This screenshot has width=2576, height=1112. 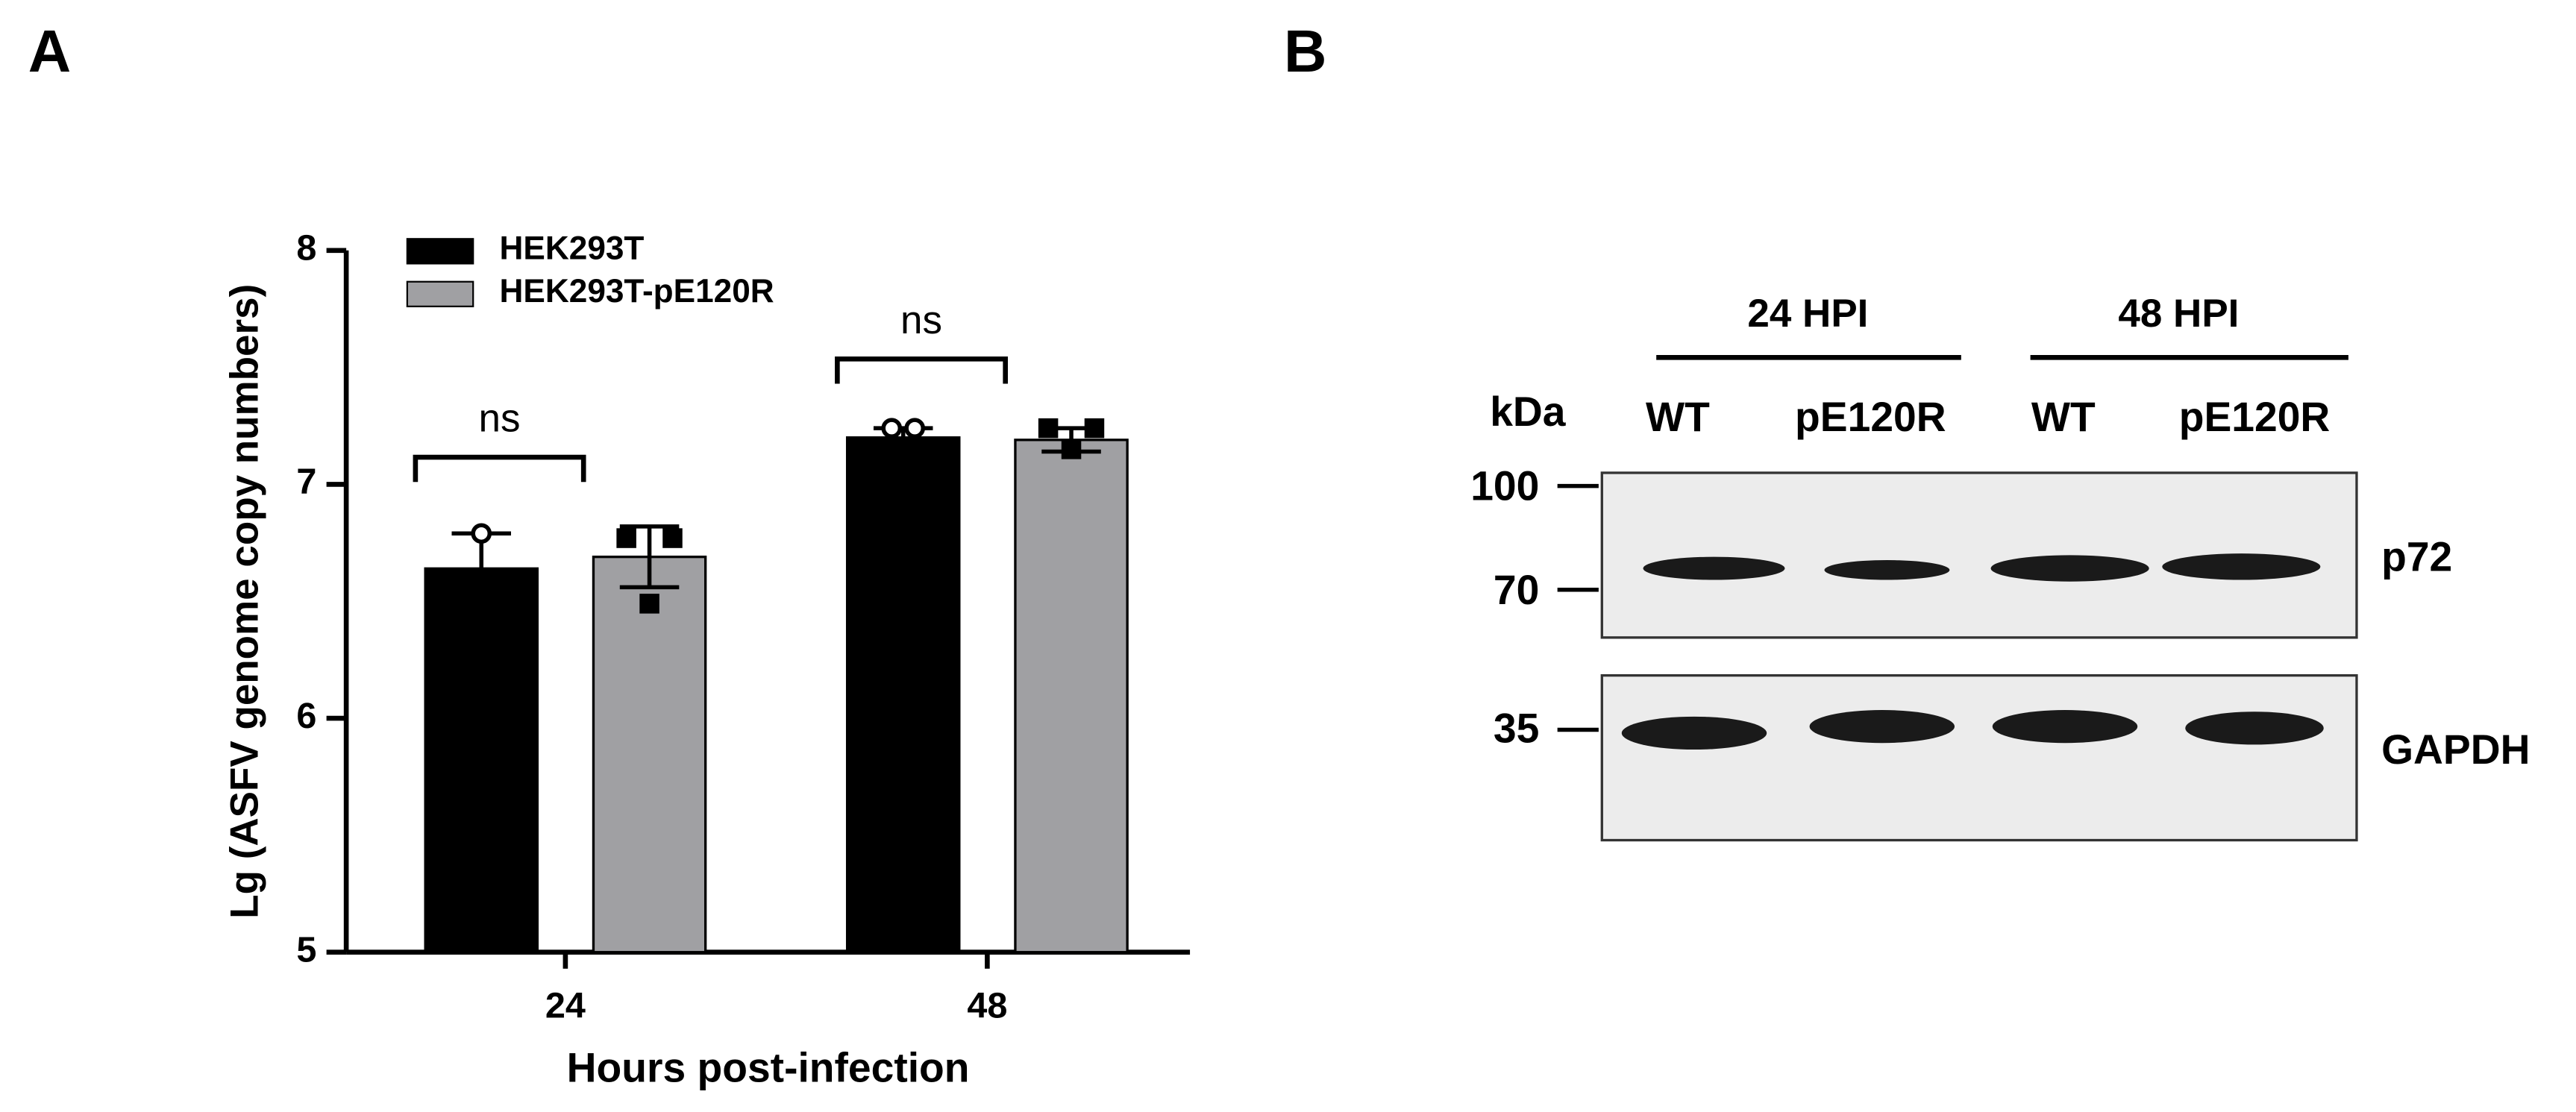 I want to click on x-tick-label: 48, so click(x=987, y=1006).